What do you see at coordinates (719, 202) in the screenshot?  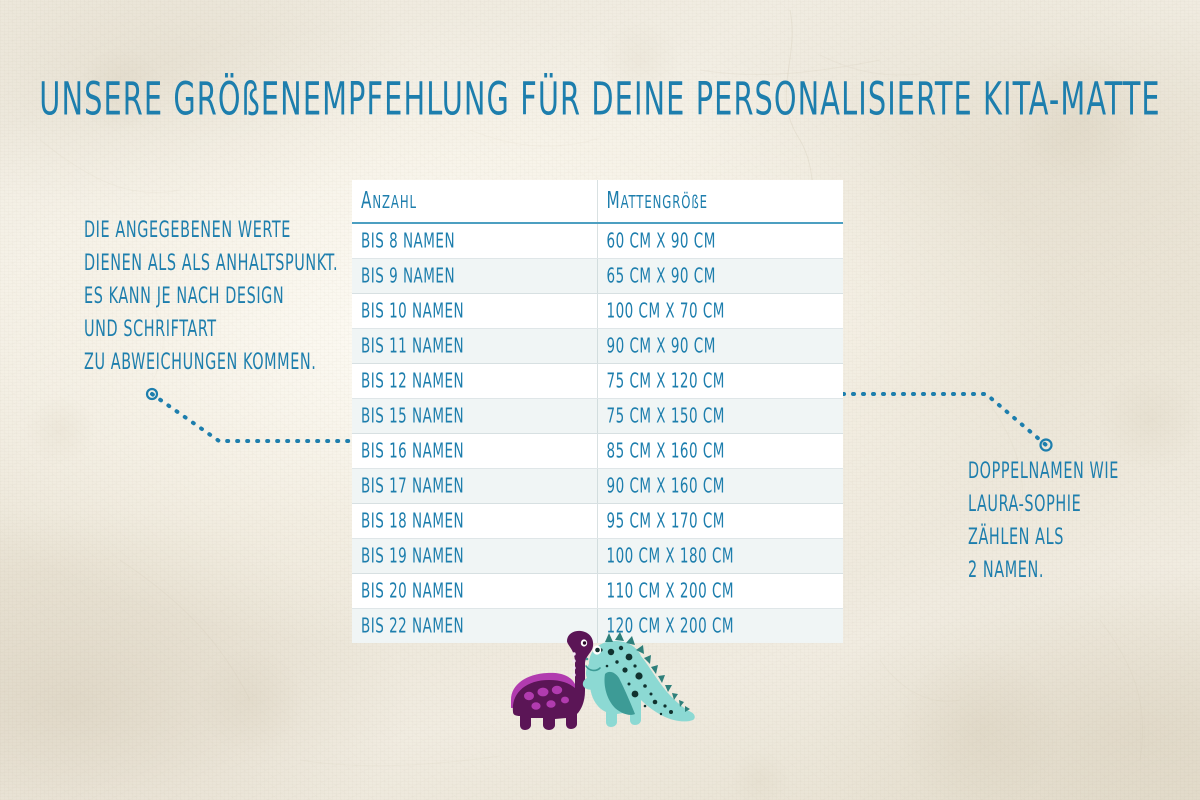 I see `column-header-mattengroesse: MATTENGRÖßE` at bounding box center [719, 202].